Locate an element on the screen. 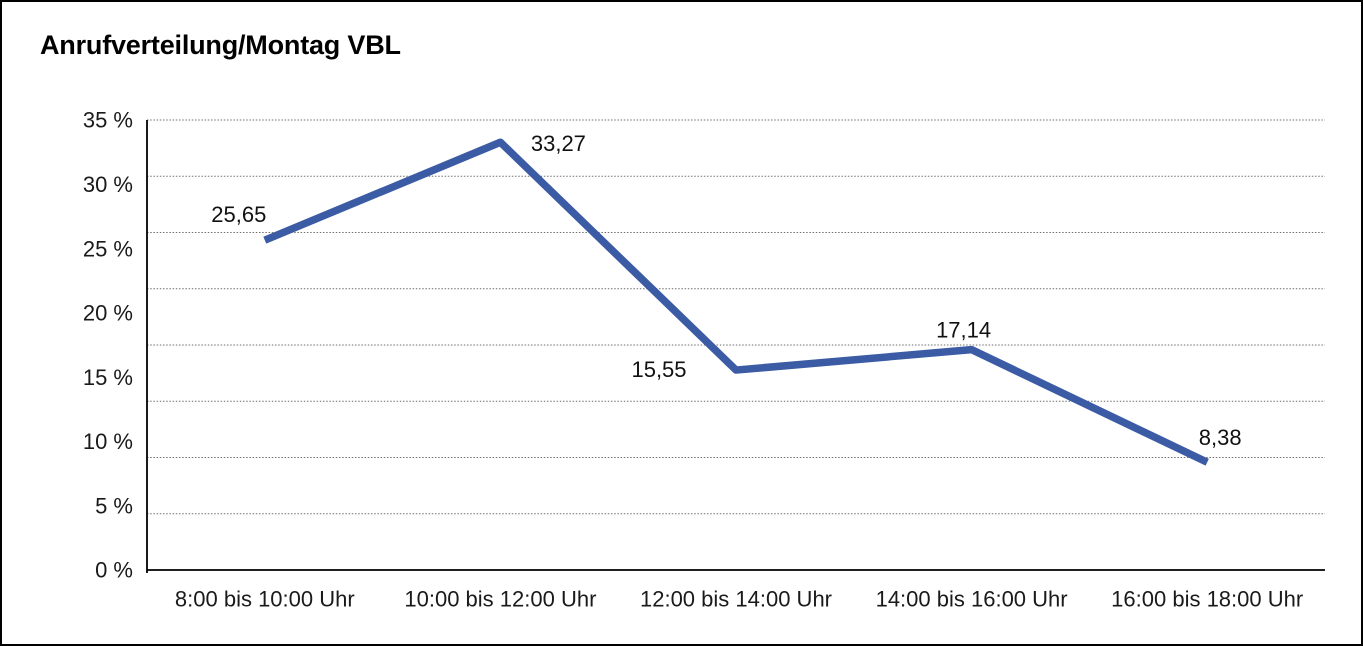  y-tick-label: 35 % is located at coordinates (108, 120).